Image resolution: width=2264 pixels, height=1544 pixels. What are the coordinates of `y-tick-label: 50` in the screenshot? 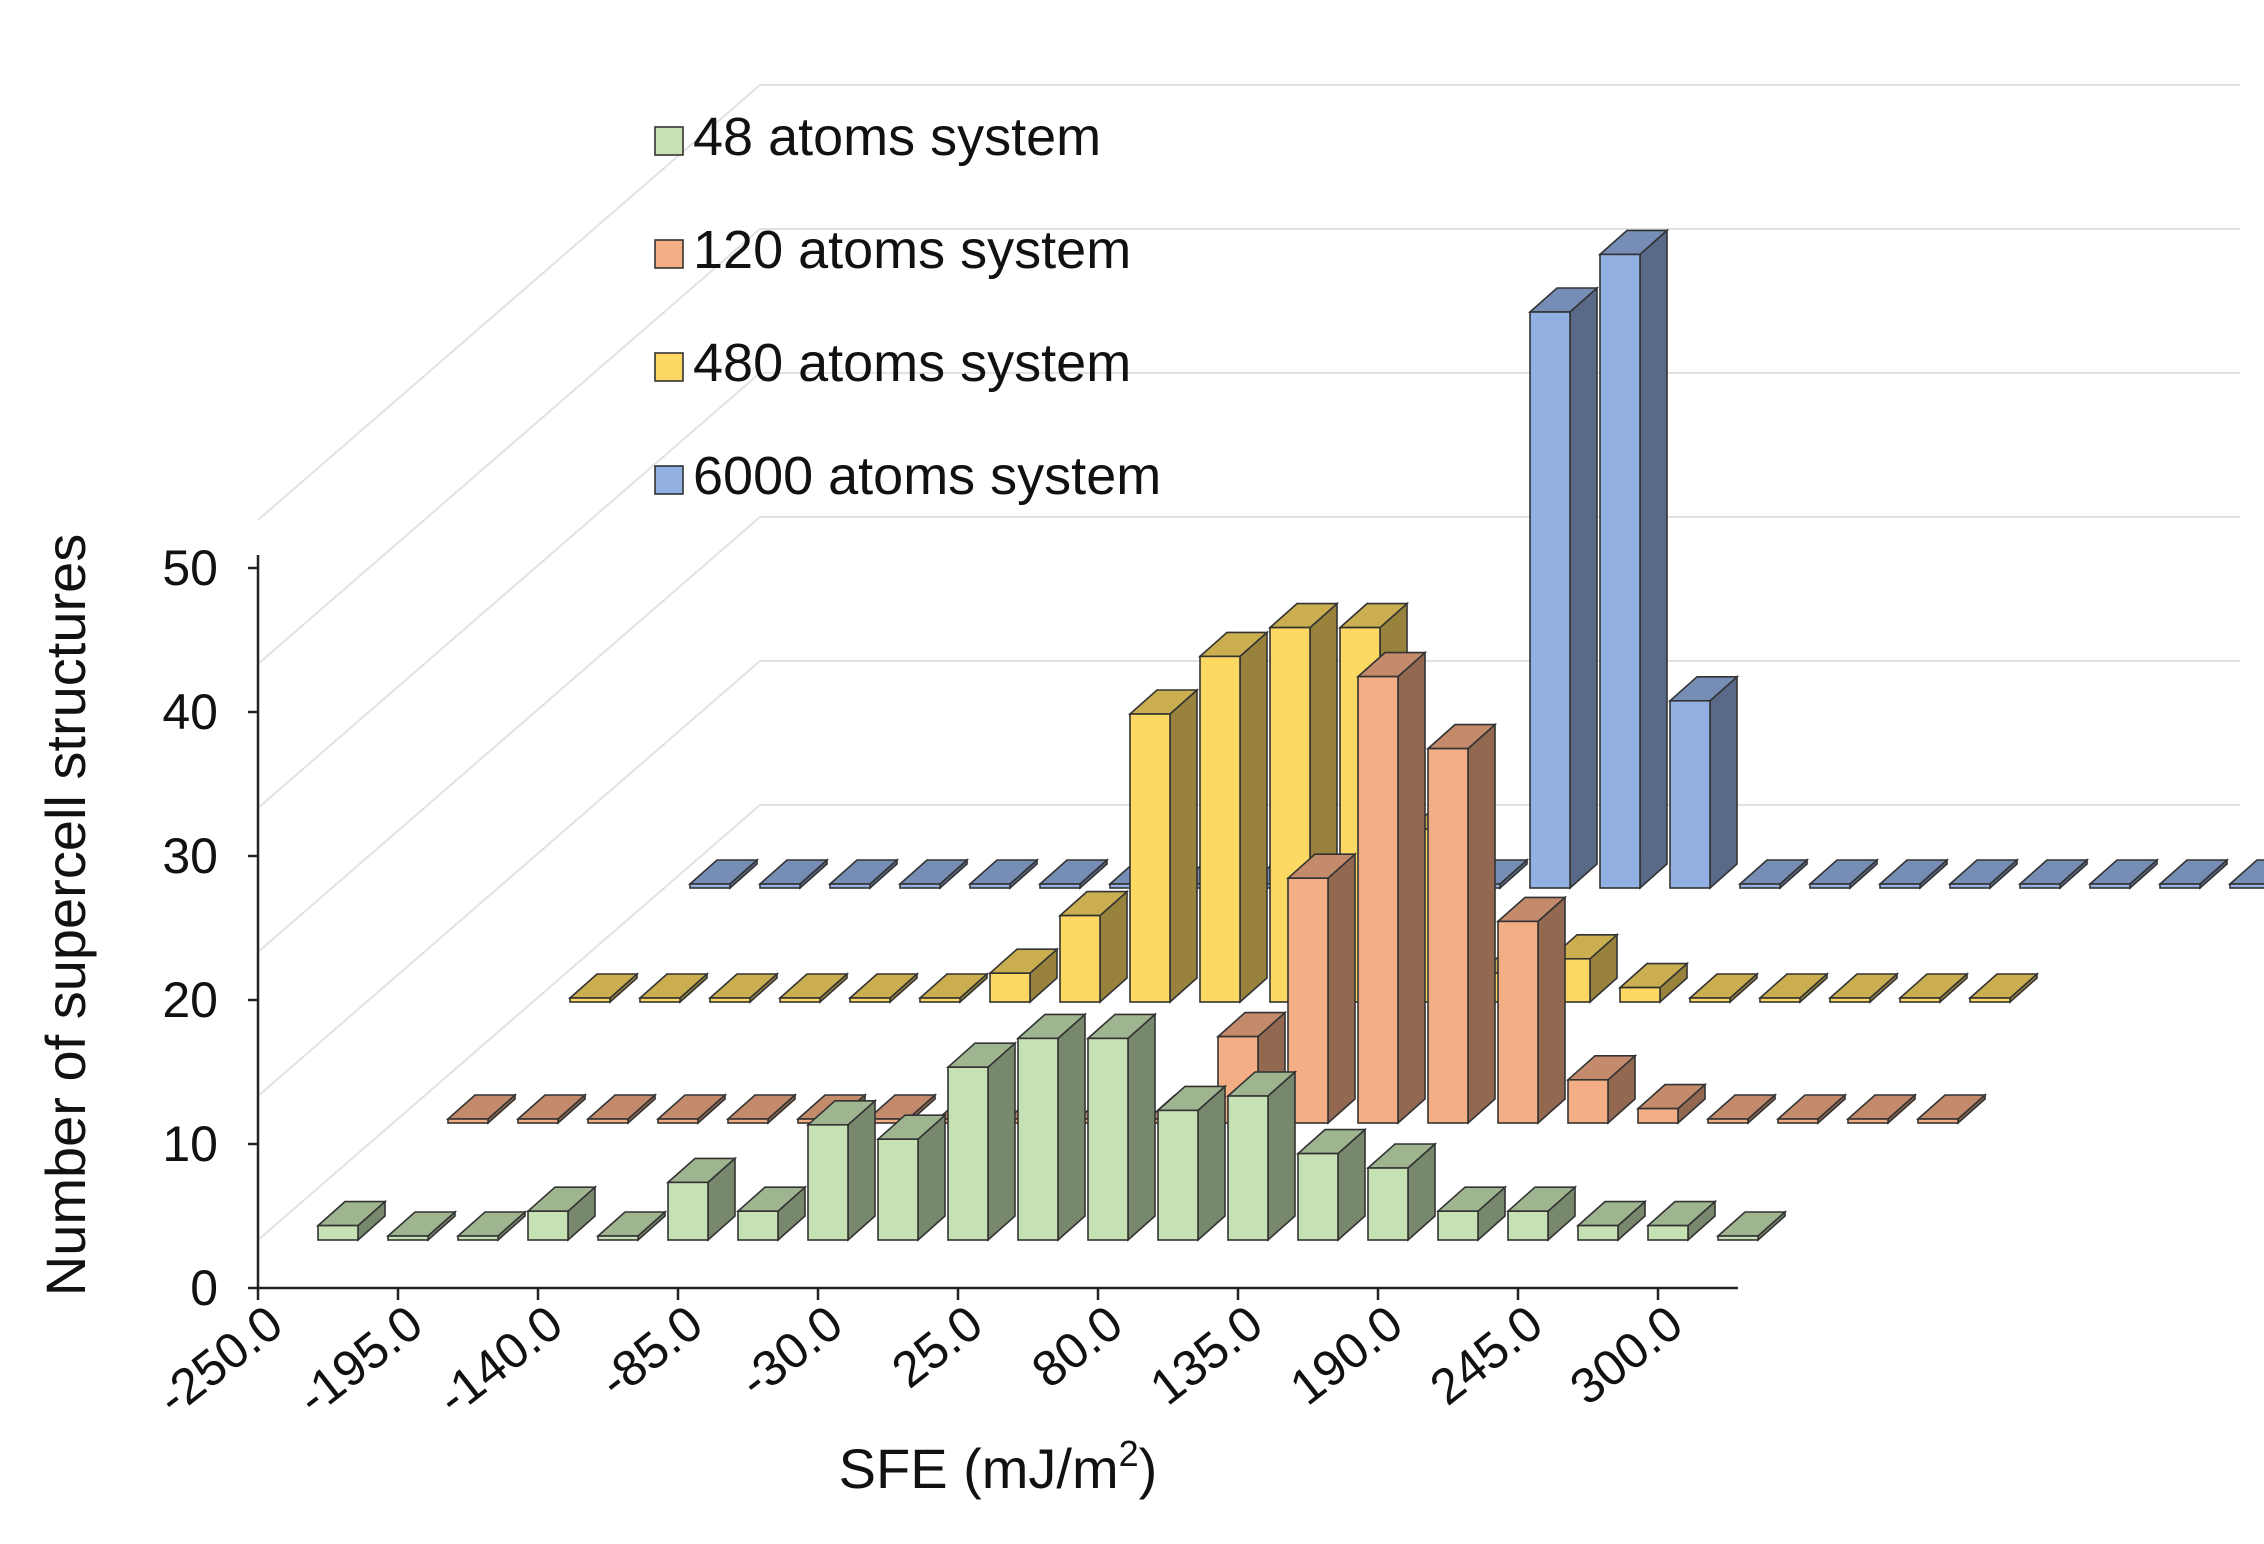 It's located at (190, 568).